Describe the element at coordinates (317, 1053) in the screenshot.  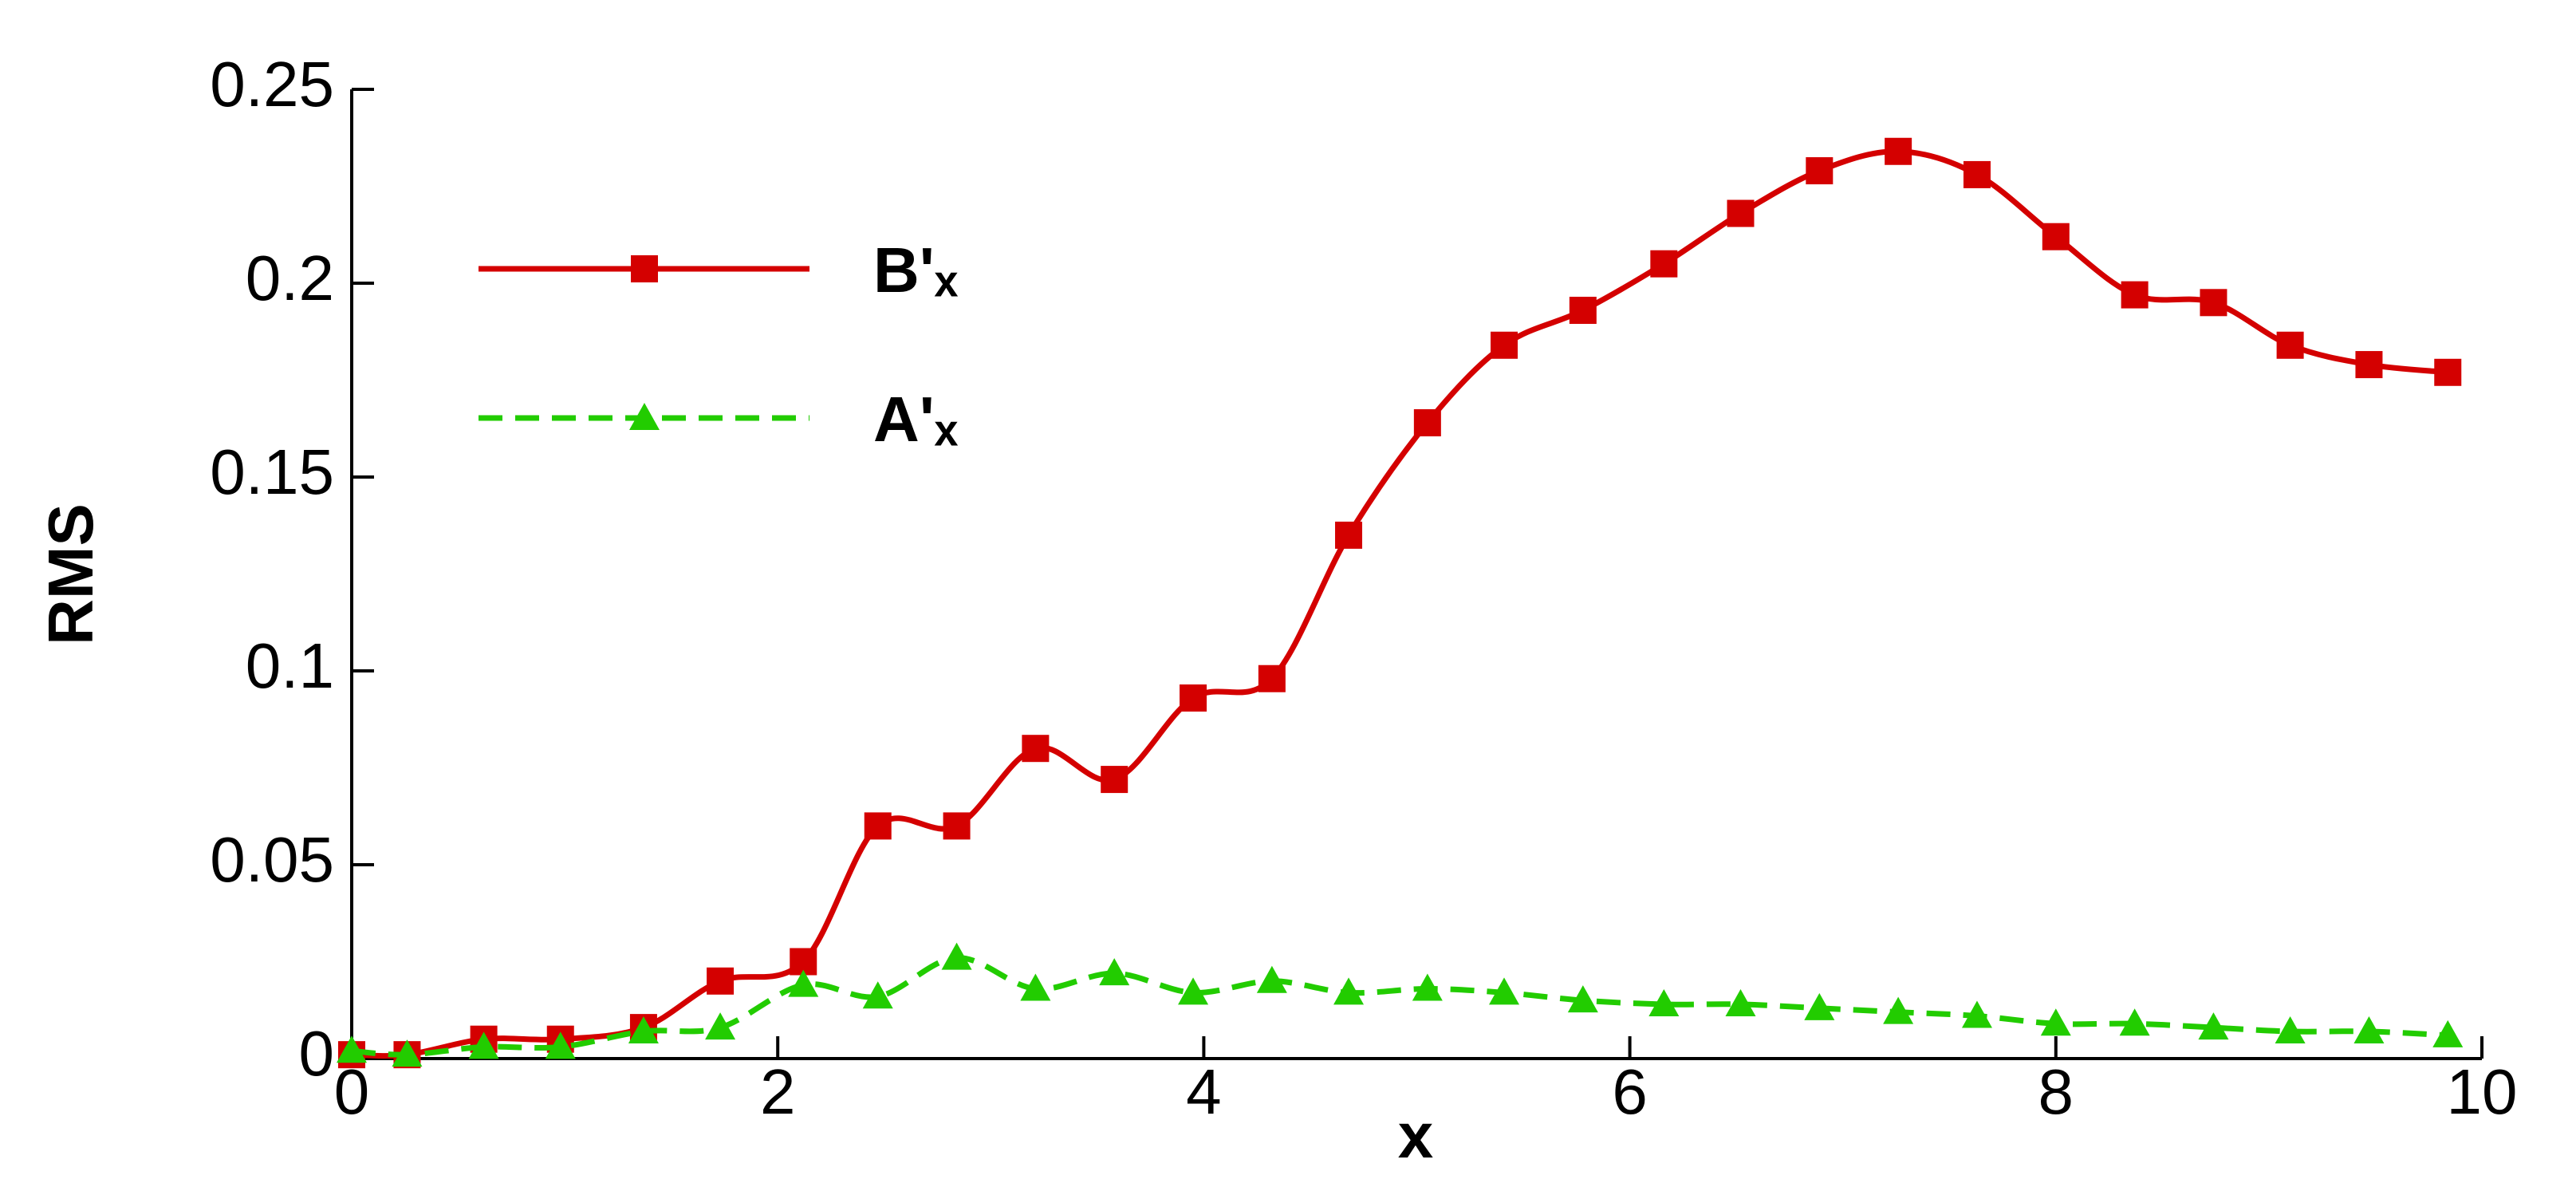
I see `y-tick-label: 0` at that location.